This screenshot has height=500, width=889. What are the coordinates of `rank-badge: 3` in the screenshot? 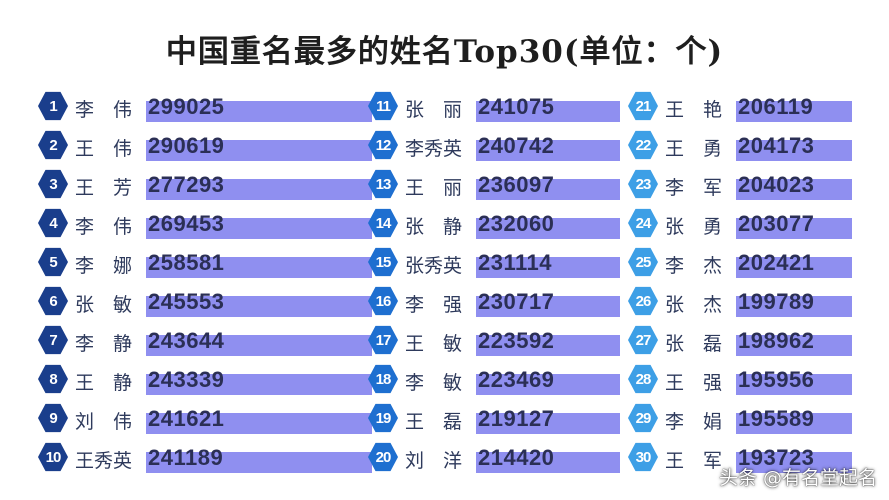 It's located at (53, 184).